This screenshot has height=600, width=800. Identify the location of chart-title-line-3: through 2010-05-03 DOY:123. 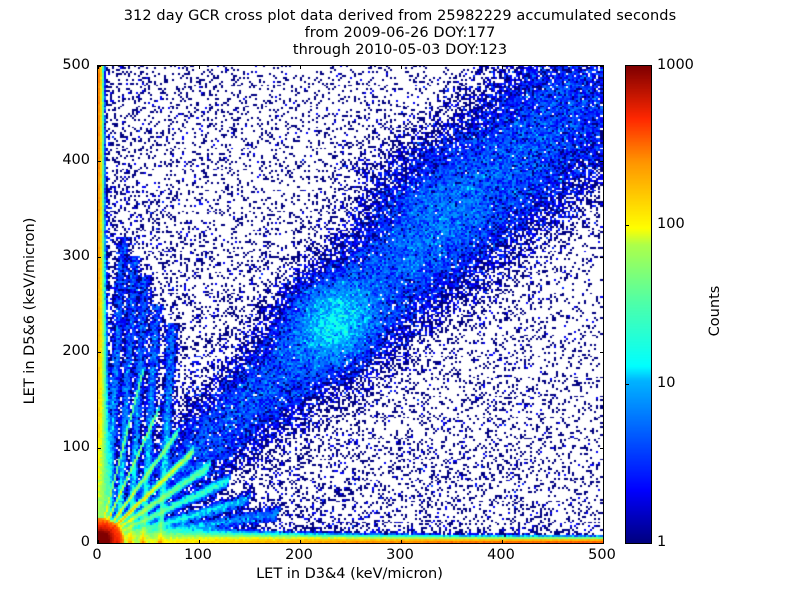
(400, 50).